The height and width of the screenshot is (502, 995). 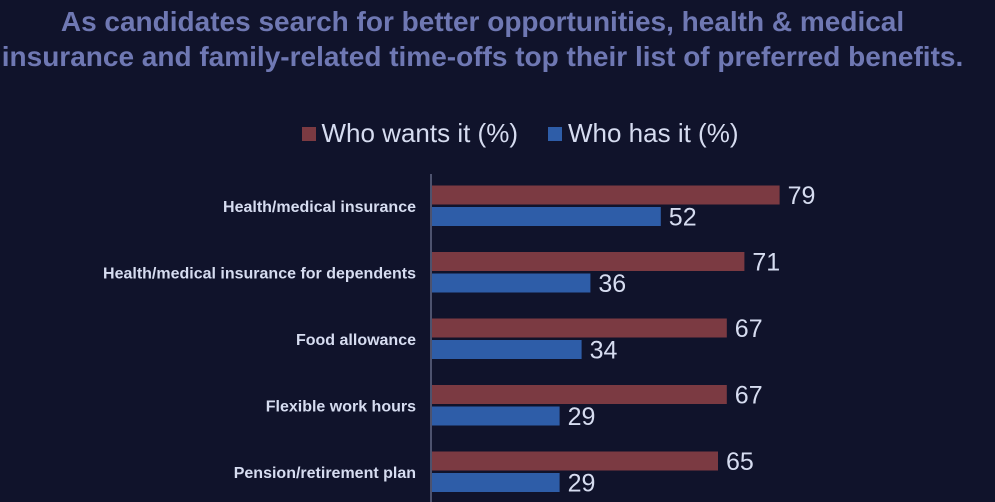 I want to click on value-label-has: 52, so click(x=683, y=218).